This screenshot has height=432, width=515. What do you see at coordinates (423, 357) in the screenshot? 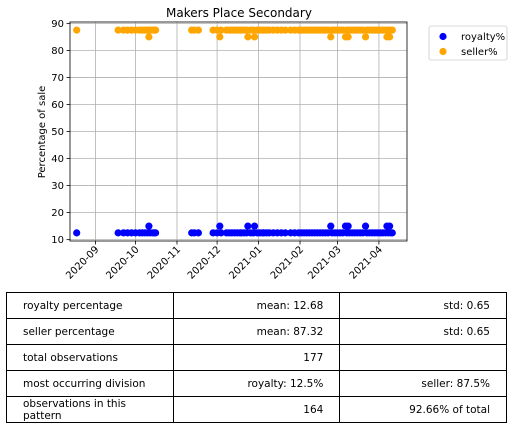
I see `table-cell` at bounding box center [423, 357].